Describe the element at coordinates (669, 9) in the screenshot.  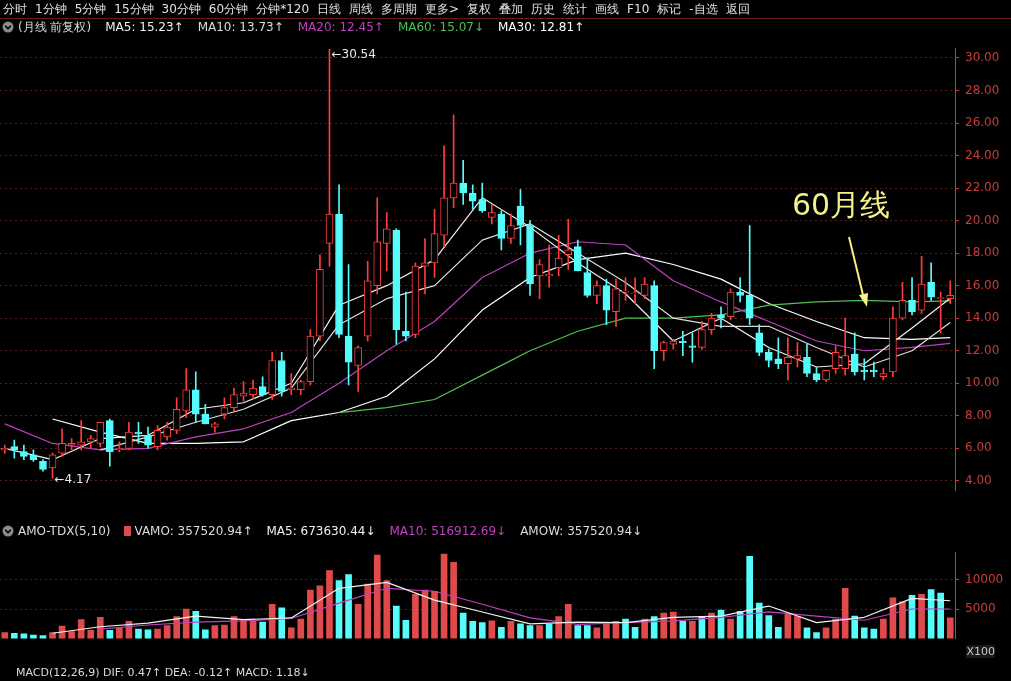
I see `text: 标记` at that location.